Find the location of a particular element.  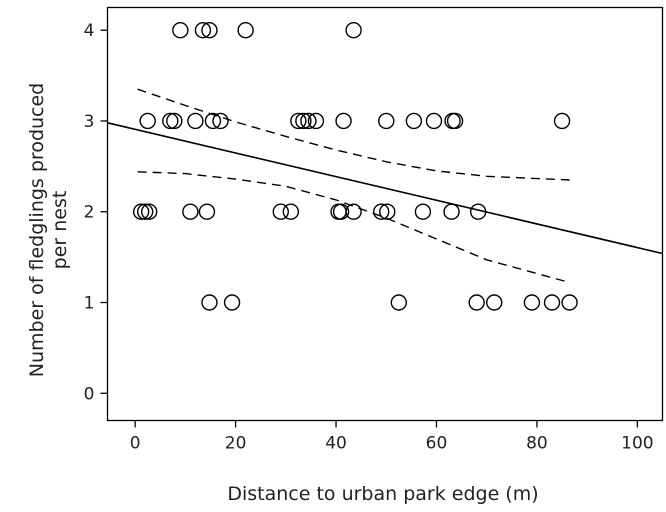

confidence-band-lower is located at coordinates (353, 227).